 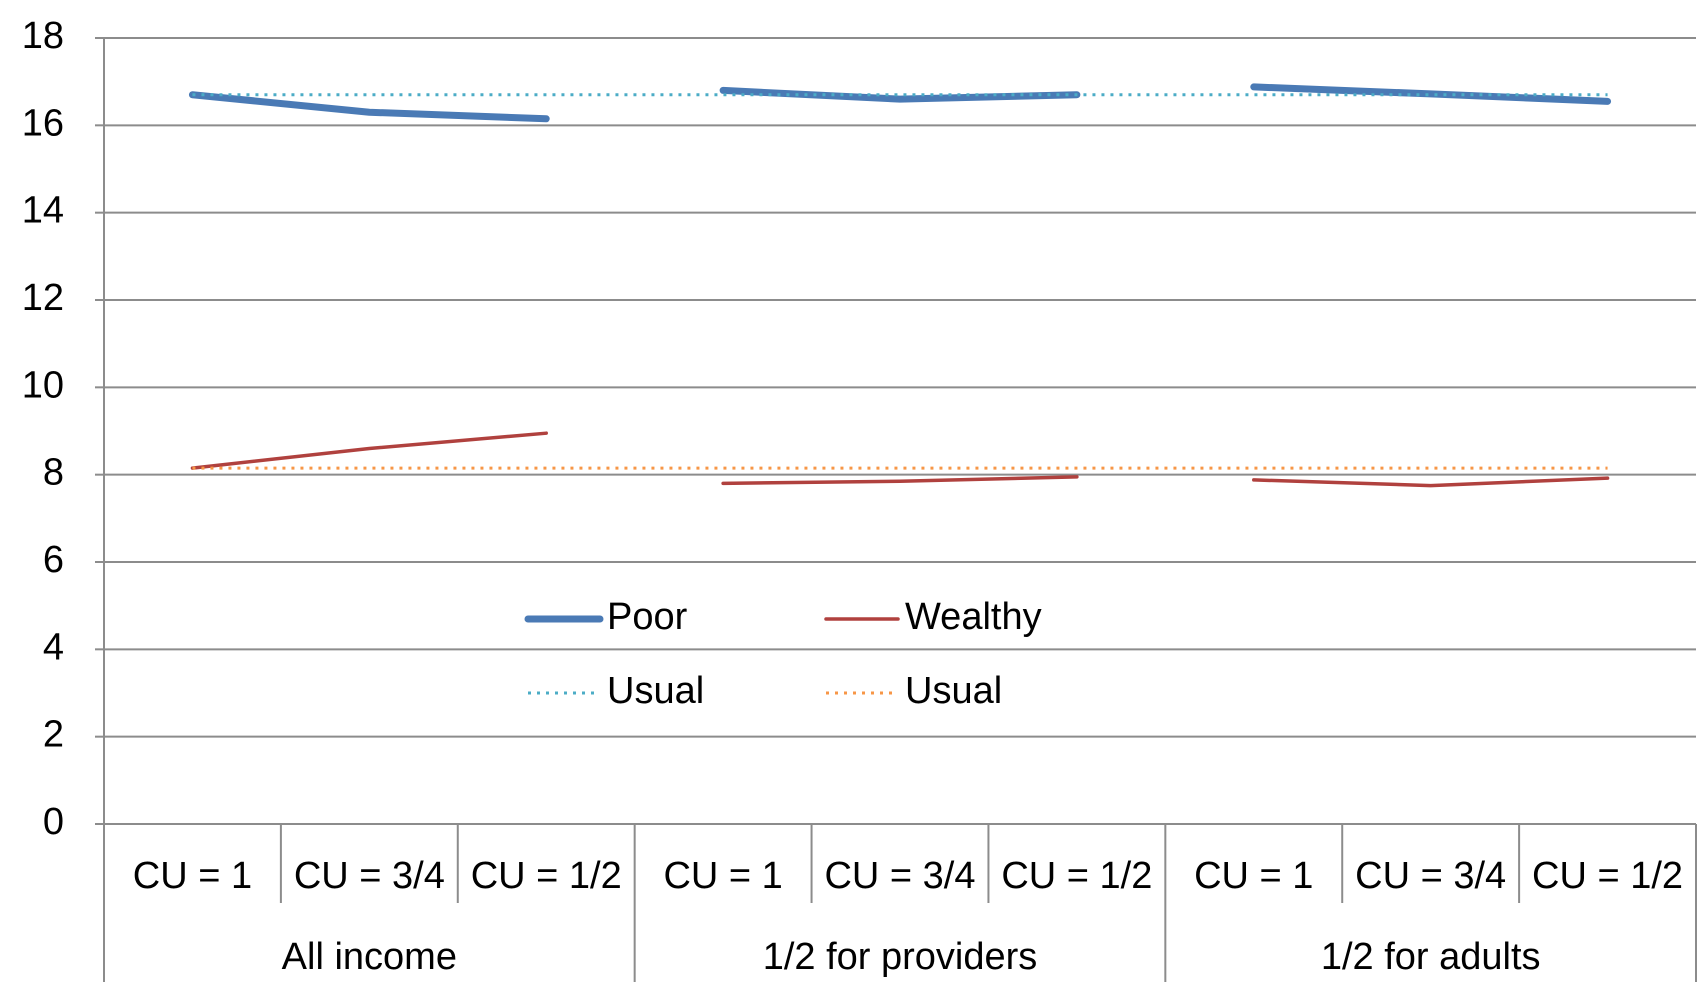 What do you see at coordinates (53, 822) in the screenshot?
I see `y-tick-label: 0` at bounding box center [53, 822].